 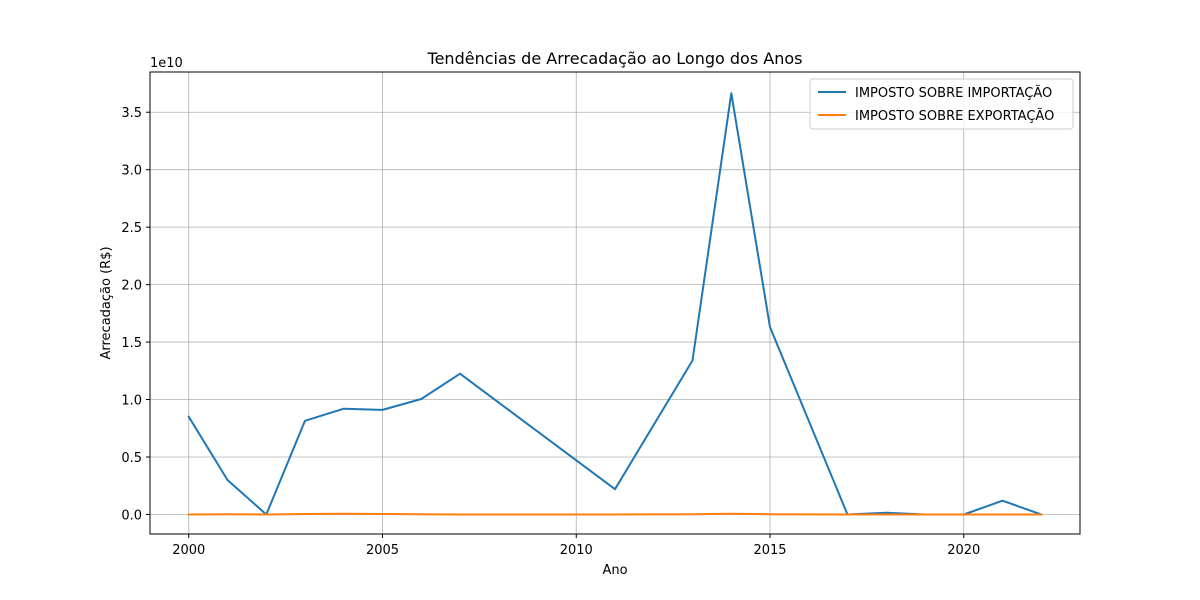 I want to click on x-axis-label: Ano, so click(x=614, y=570).